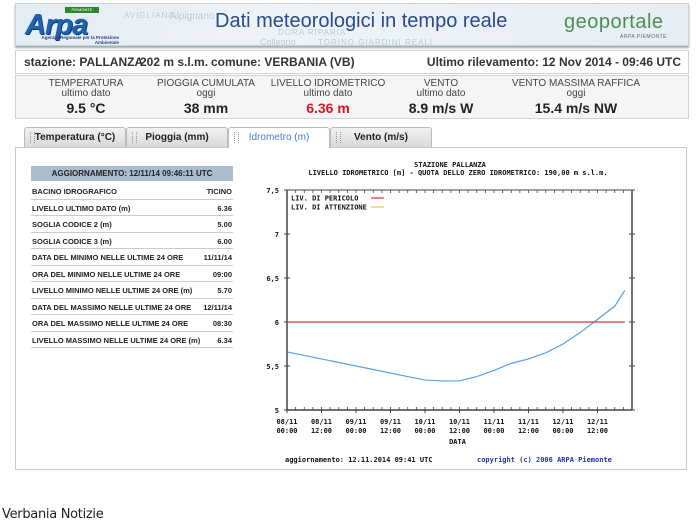 The image size is (700, 524). I want to click on table-row: BACINO IDROGRAFICO TICINO, so click(132, 191).